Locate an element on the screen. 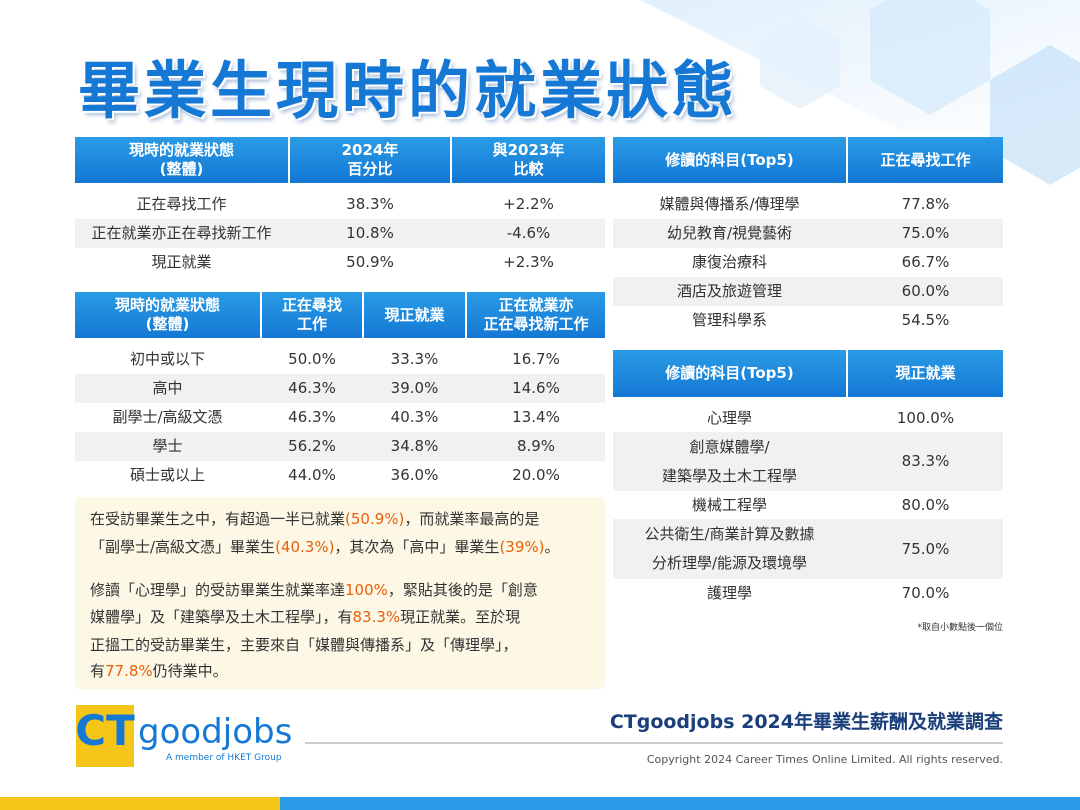  highlight-text: 100% is located at coordinates (366, 590).